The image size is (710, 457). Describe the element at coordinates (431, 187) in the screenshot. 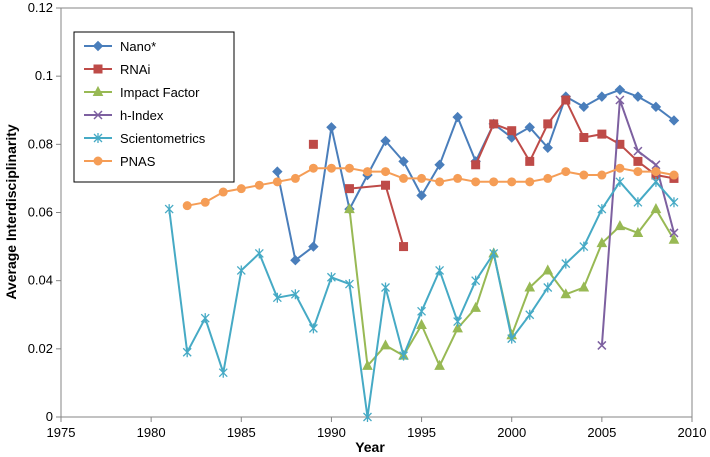

I see `series-line-pnas` at that location.